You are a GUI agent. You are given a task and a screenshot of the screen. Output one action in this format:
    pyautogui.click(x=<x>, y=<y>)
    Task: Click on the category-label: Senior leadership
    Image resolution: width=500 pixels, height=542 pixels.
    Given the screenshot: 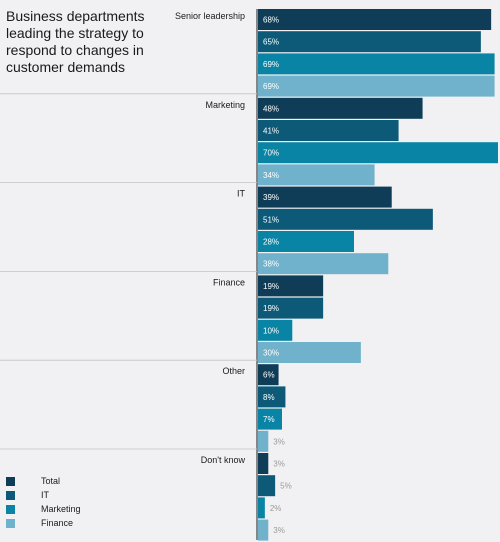 What is the action you would take?
    pyautogui.click(x=210, y=16)
    